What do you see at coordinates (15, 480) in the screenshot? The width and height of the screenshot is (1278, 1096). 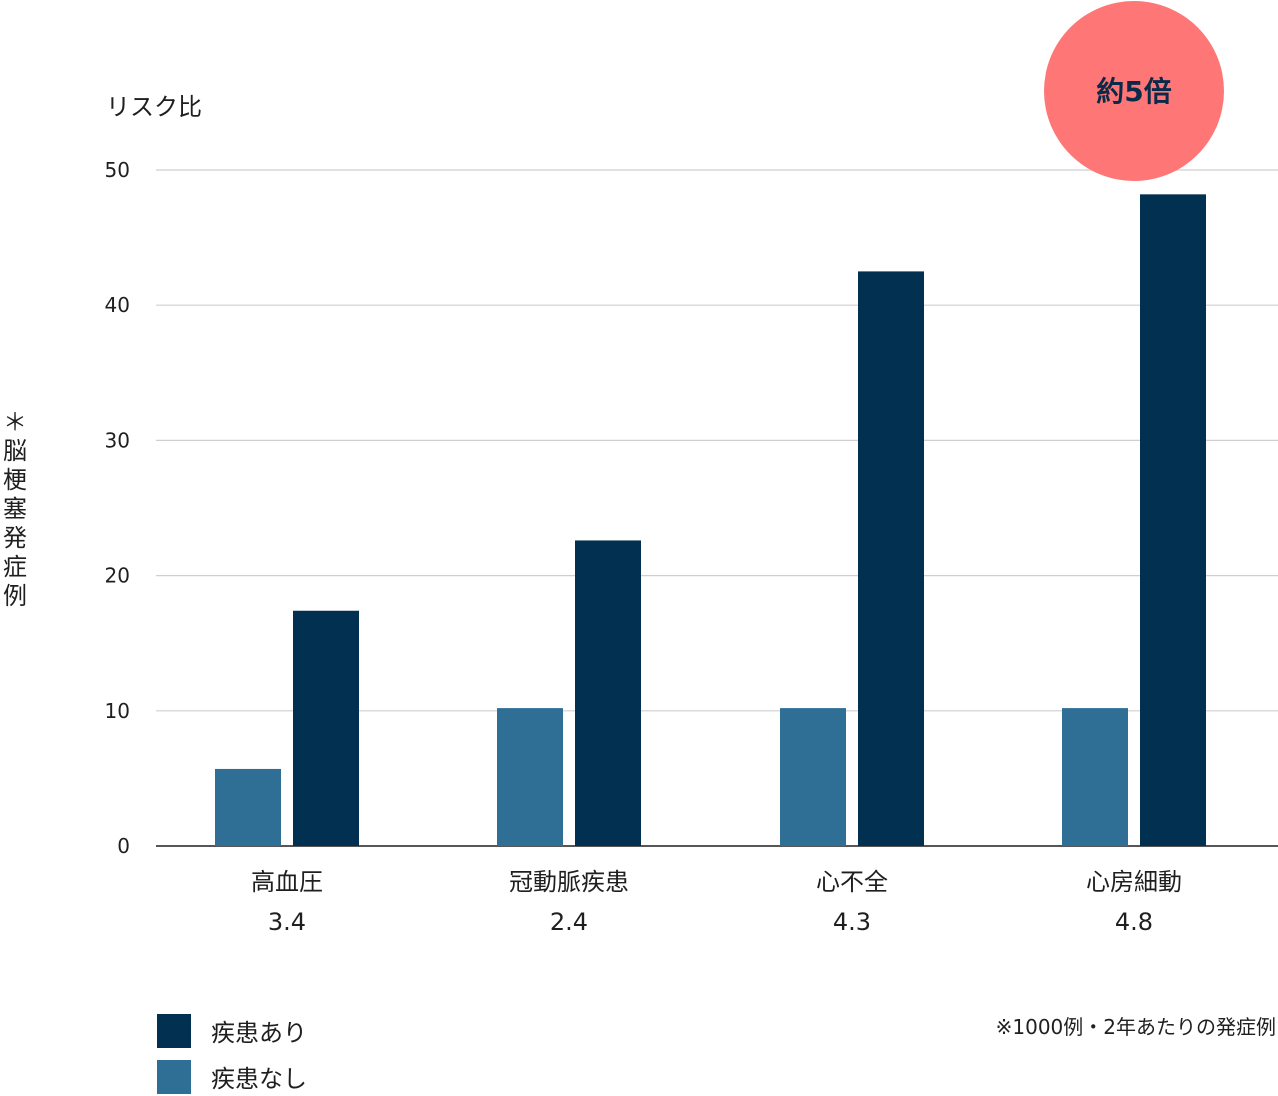 I see `side-label-char: 梗` at bounding box center [15, 480].